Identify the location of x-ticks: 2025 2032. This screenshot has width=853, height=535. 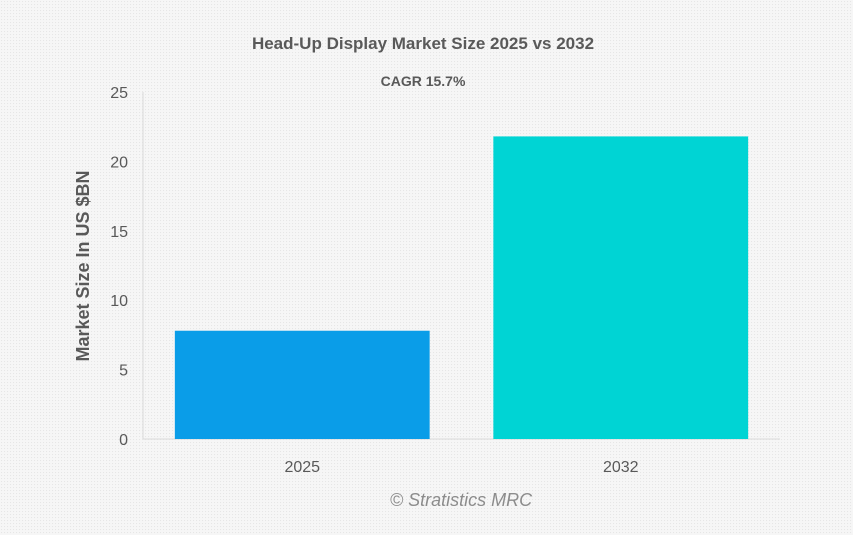
(461, 467).